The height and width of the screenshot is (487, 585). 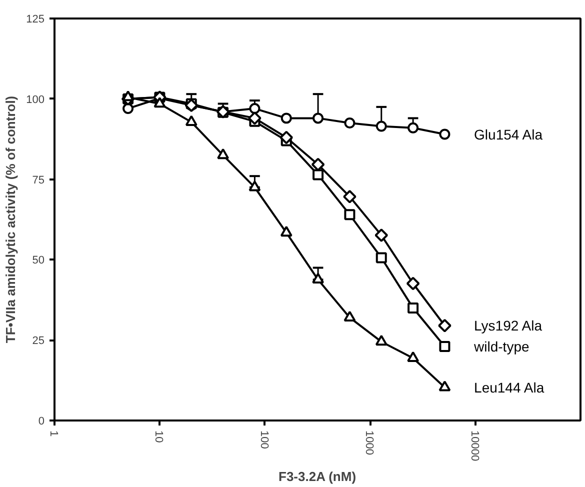 What do you see at coordinates (509, 387) in the screenshot?
I see `series-label: Leu144 Ala` at bounding box center [509, 387].